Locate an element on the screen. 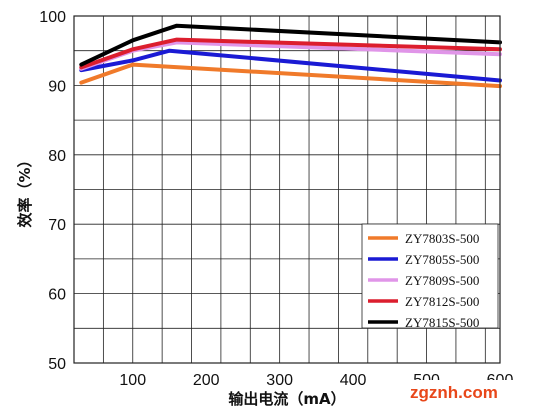 The width and height of the screenshot is (544, 418). y-tick-label: 80 is located at coordinates (57, 156).